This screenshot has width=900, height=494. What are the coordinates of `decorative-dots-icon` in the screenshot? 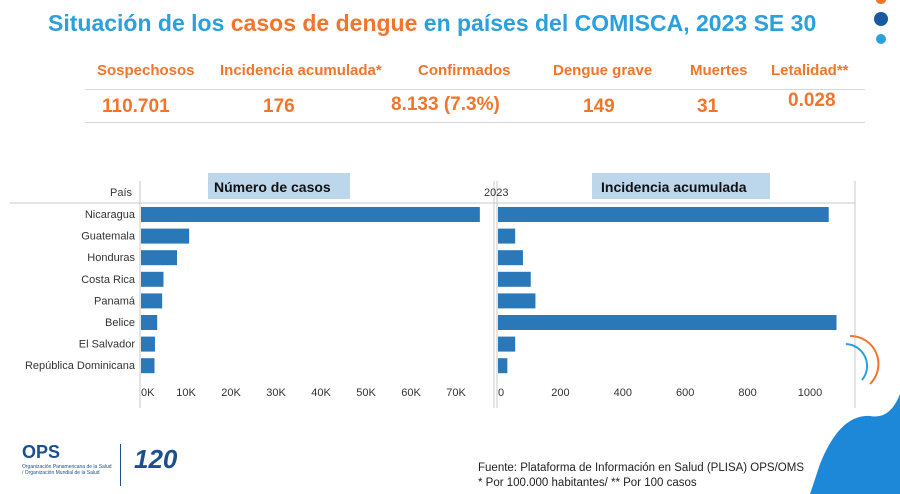 It's located at (882, 25).